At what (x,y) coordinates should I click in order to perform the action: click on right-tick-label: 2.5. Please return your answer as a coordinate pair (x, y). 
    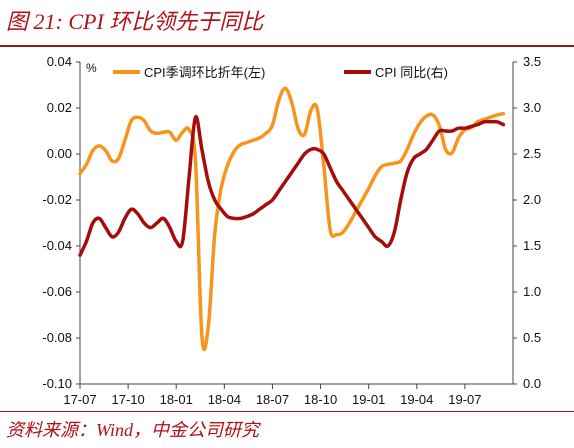
    Looking at the image, I should click on (532, 153).